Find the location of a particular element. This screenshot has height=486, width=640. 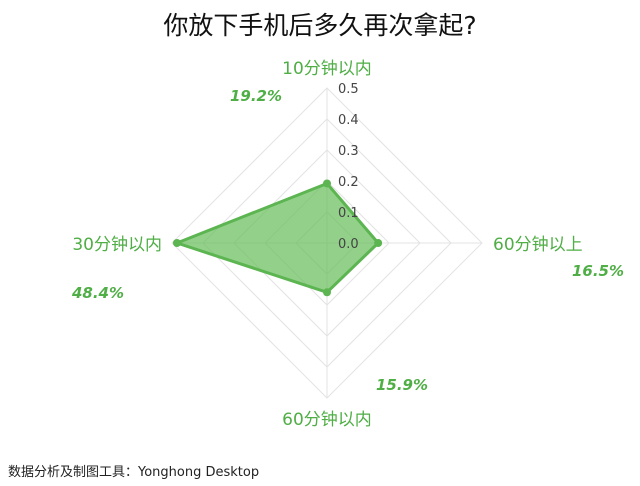

radial-tick-labels: 0.0 0.1 0.2 0.3 0.4 0.5 is located at coordinates (348, 167).